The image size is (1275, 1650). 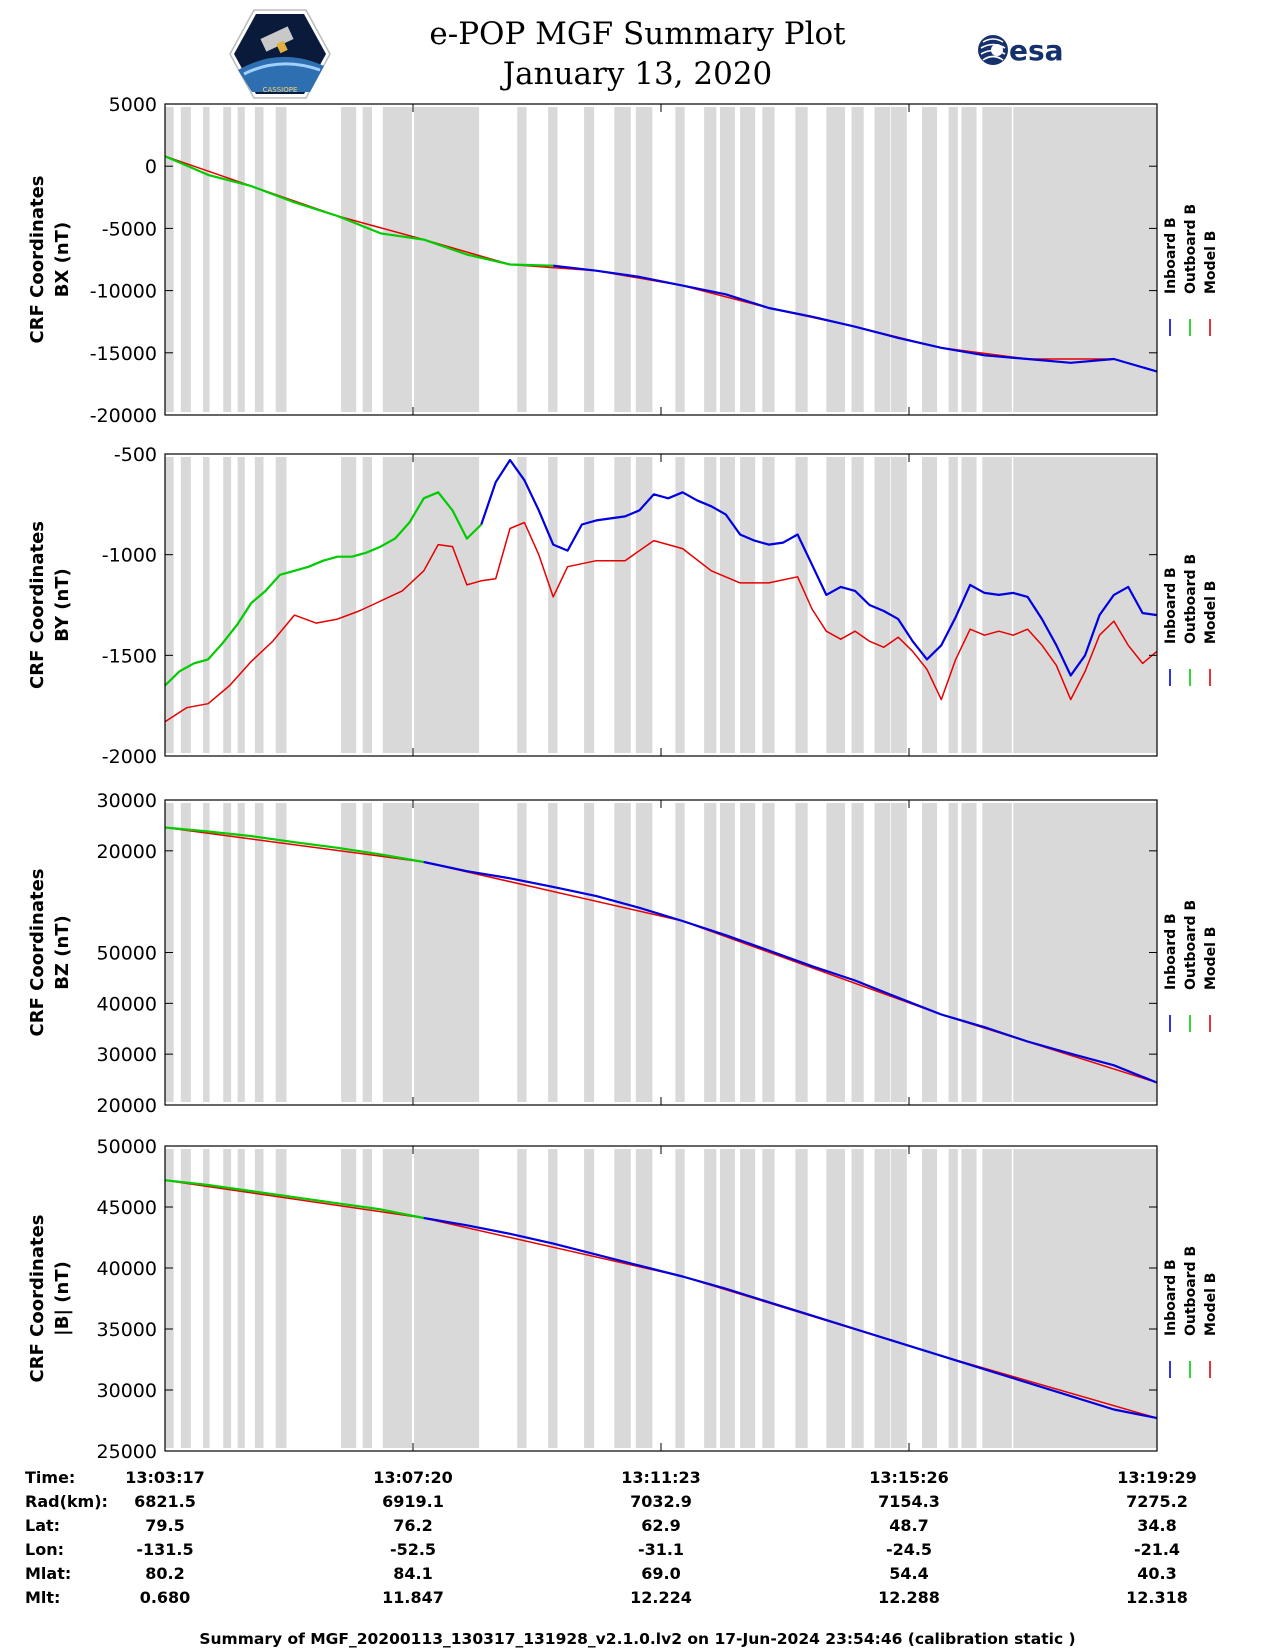 I want to click on y-tick-label: 40000, so click(x=127, y=1004).